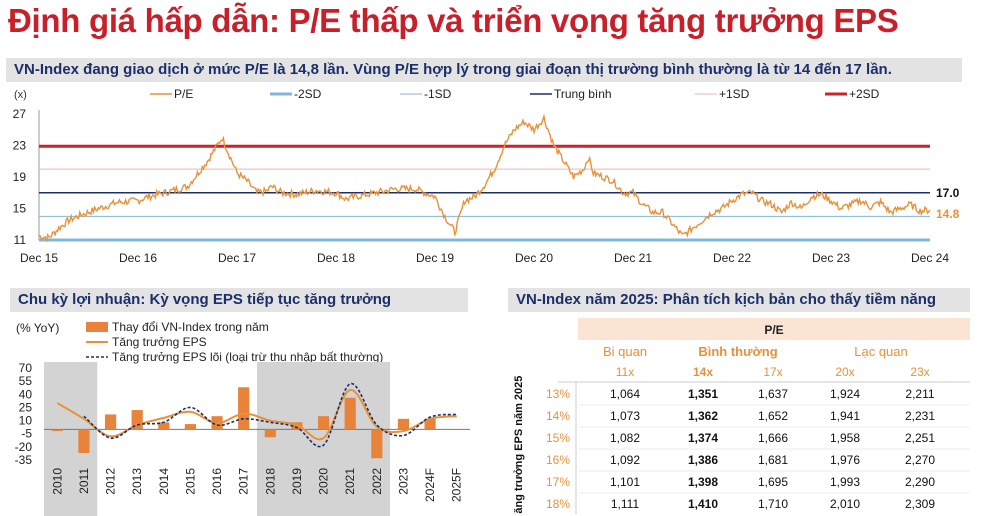 This screenshot has height=516, width=997. What do you see at coordinates (20, 177) in the screenshot?
I see `y-tick-label: 19` at bounding box center [20, 177].